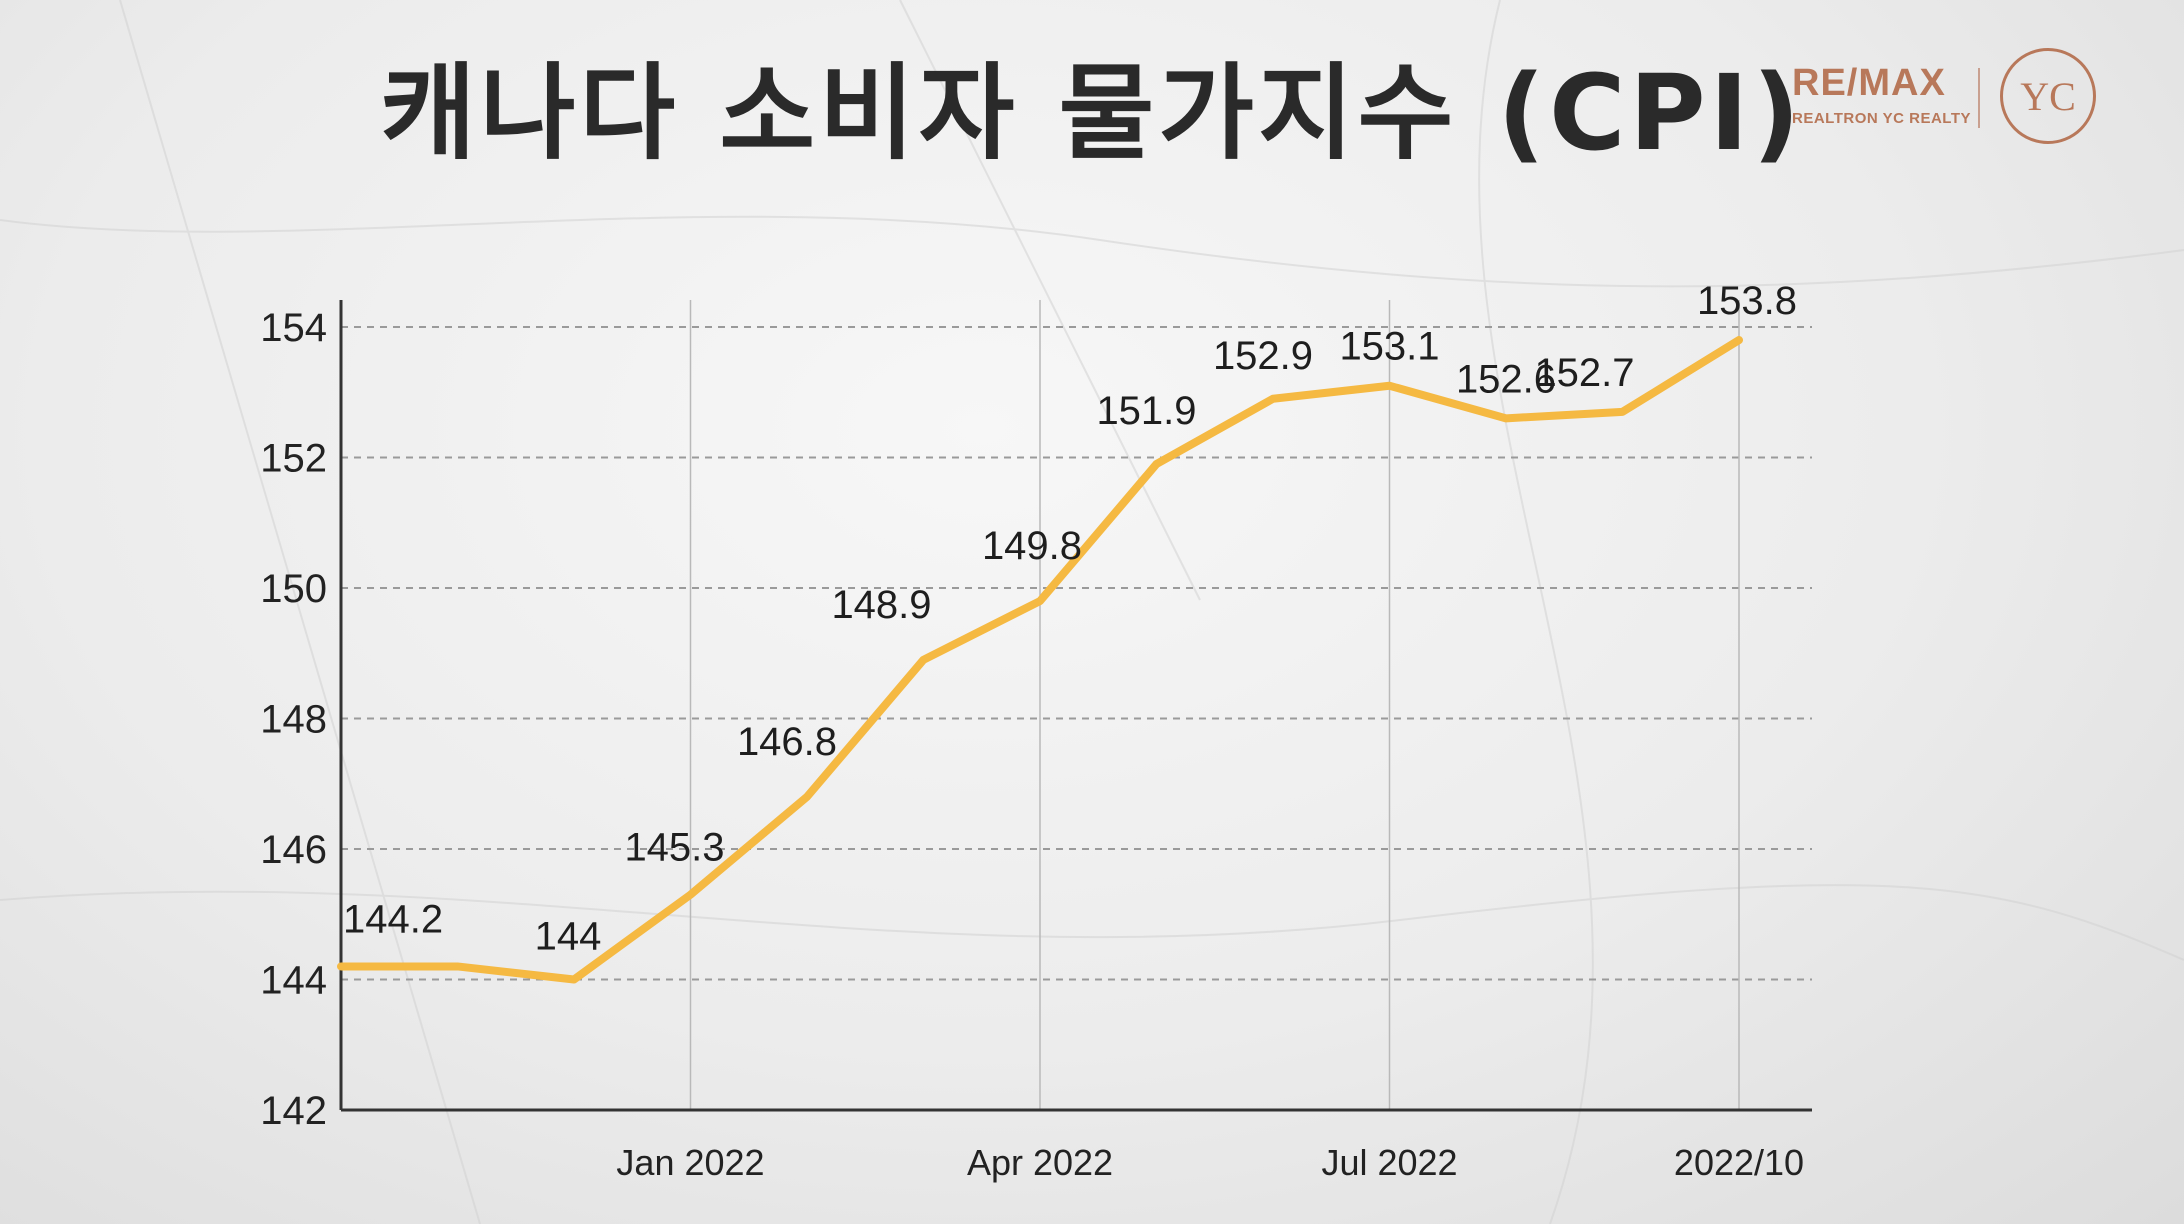  Describe the element at coordinates (293, 328) in the screenshot. I see `y-tick-label: 154` at that location.